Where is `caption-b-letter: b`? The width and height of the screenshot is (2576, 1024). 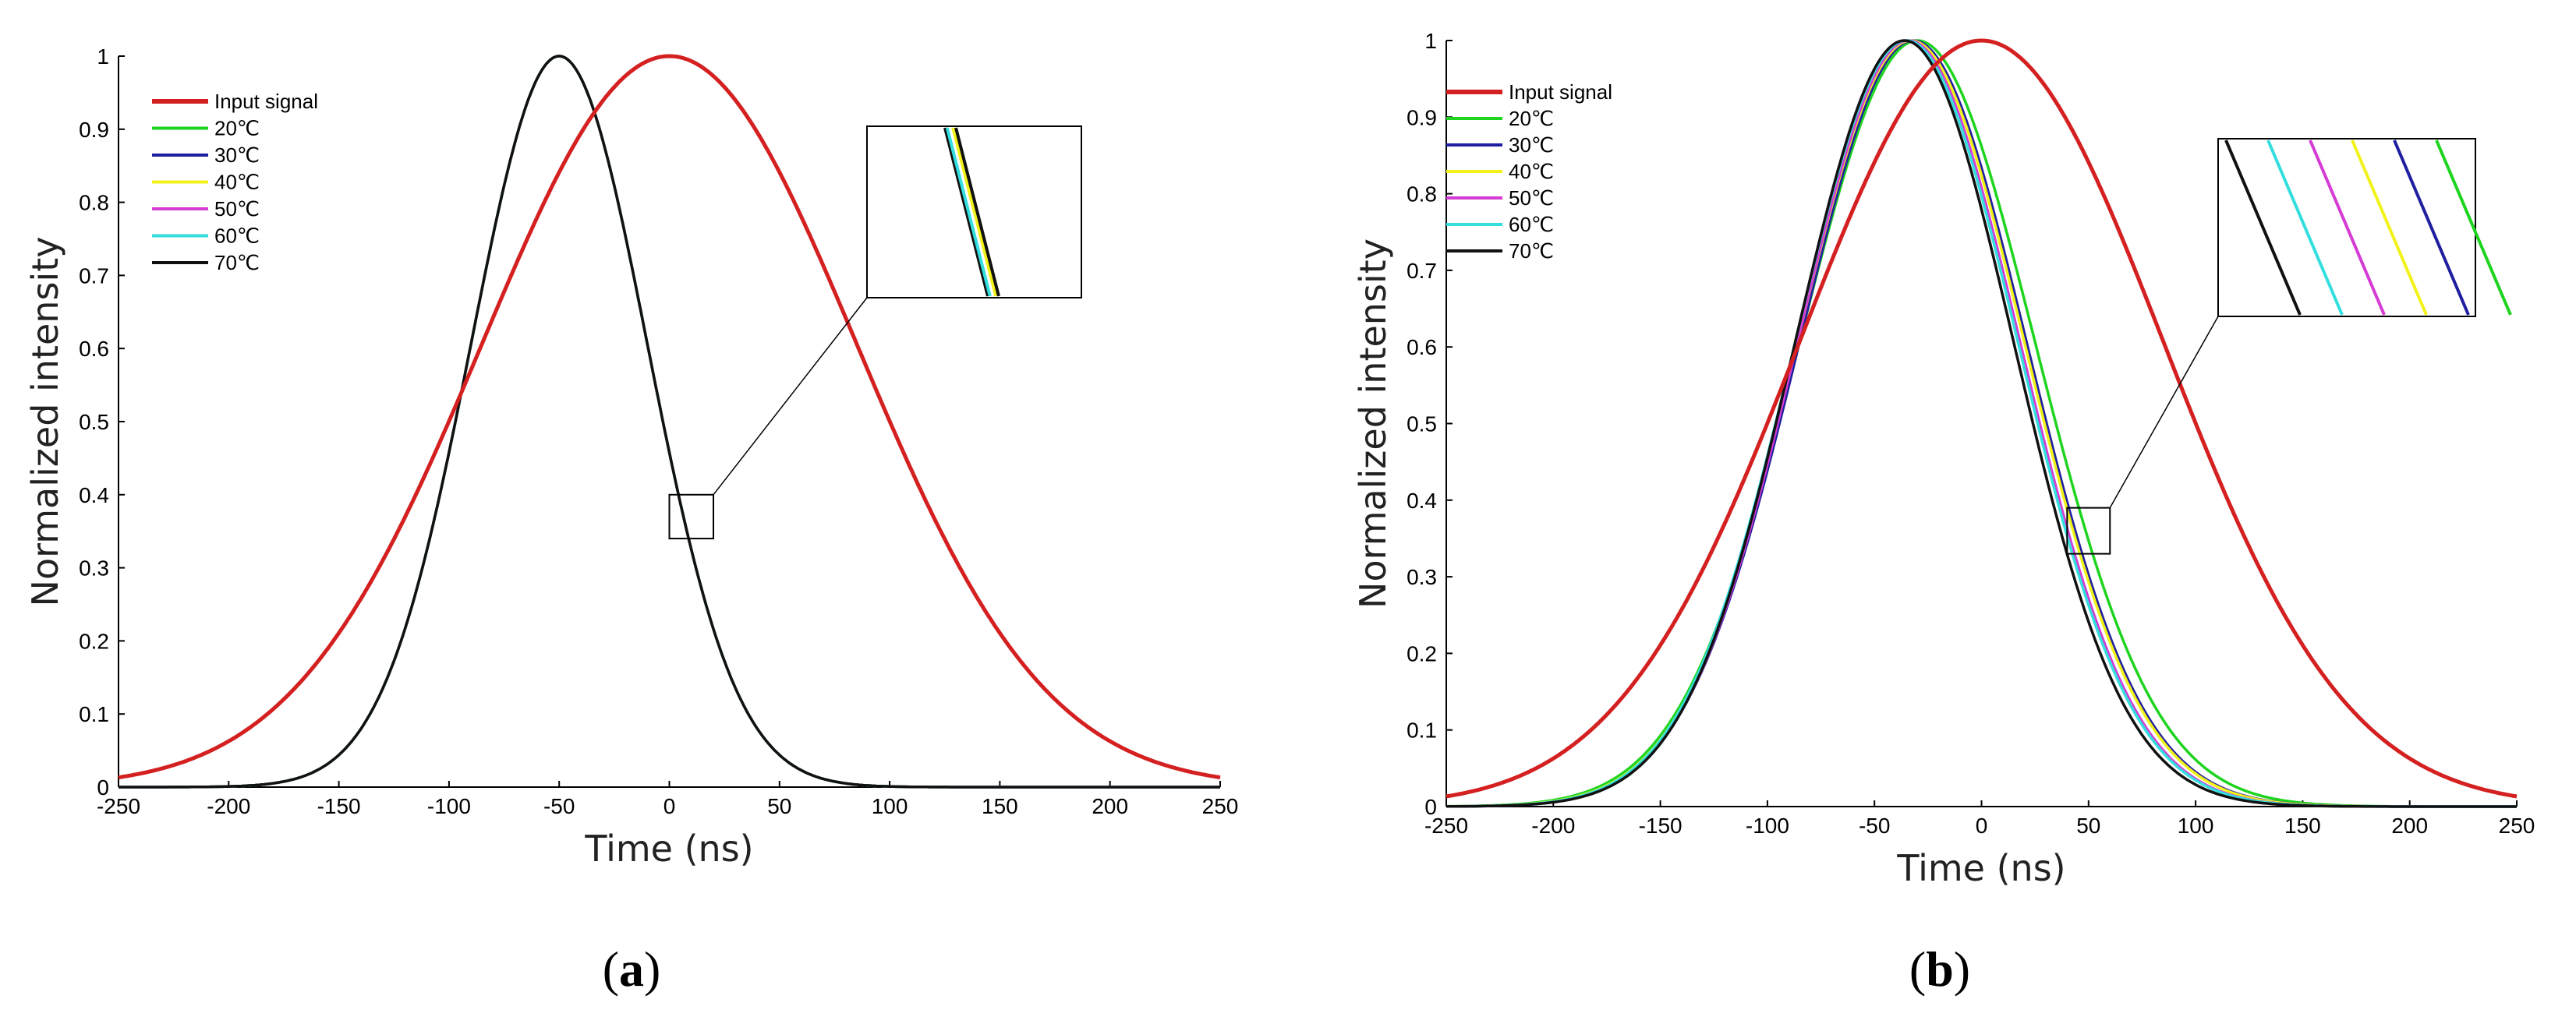 caption-b-letter: b is located at coordinates (1940, 969).